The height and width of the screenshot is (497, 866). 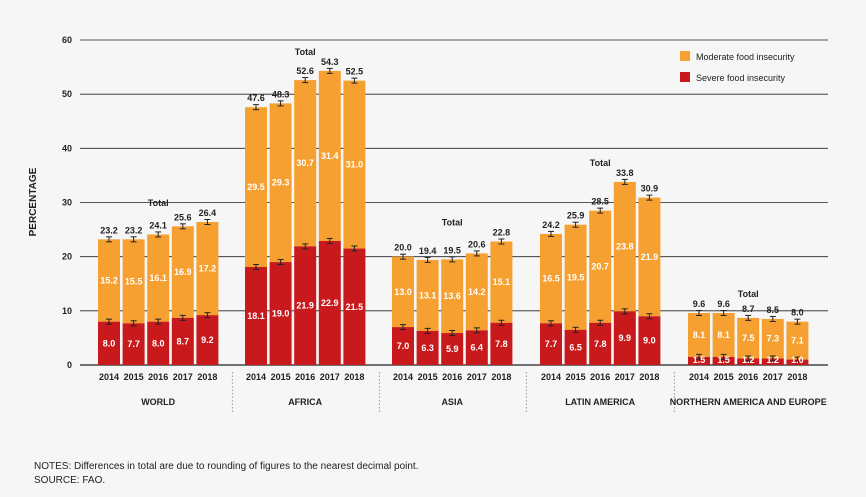 I want to click on moderate-value-label: 7.5, so click(x=748, y=338).